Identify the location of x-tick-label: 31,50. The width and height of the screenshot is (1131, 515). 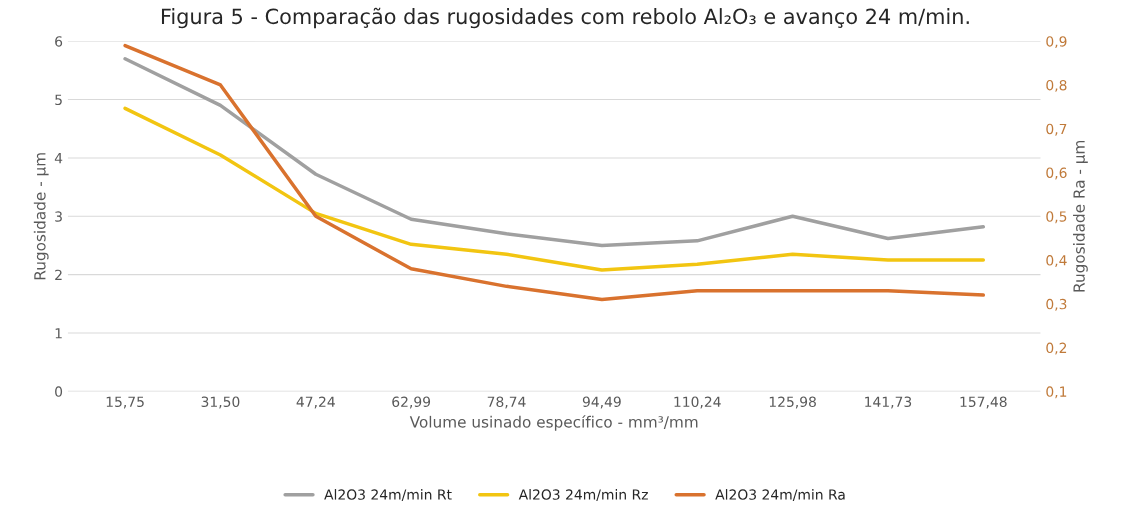
(220, 402).